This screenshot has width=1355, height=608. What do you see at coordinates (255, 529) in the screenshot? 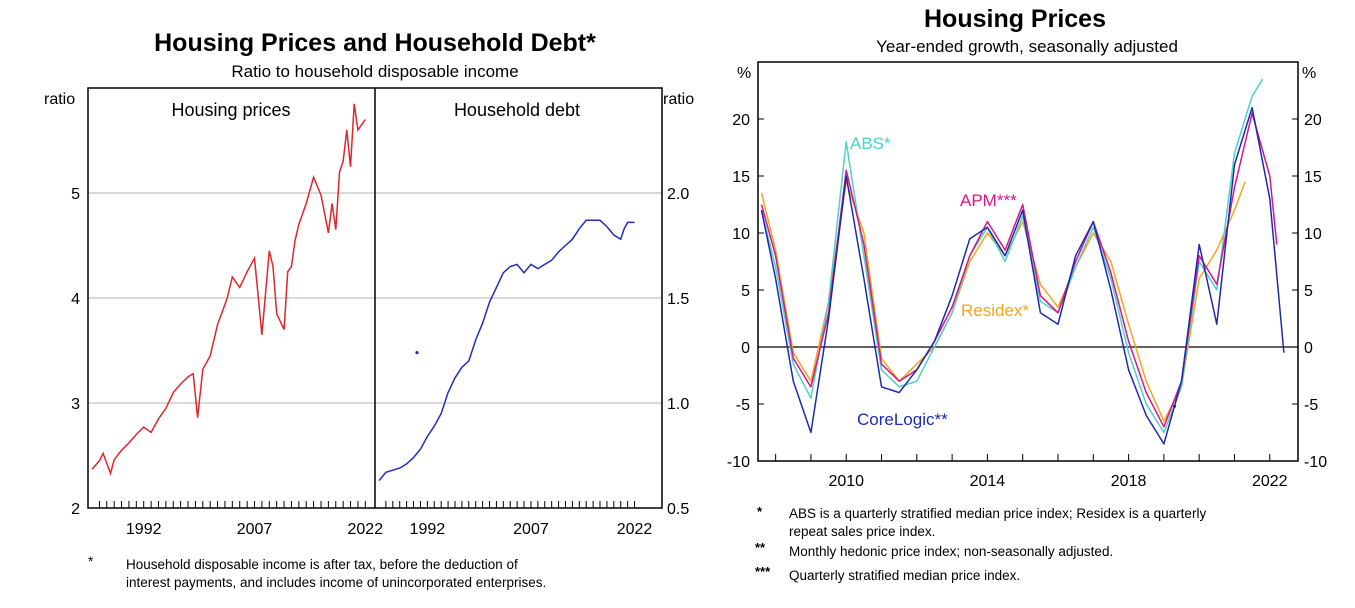
I see `housing-x-tick-label: 2007` at bounding box center [255, 529].